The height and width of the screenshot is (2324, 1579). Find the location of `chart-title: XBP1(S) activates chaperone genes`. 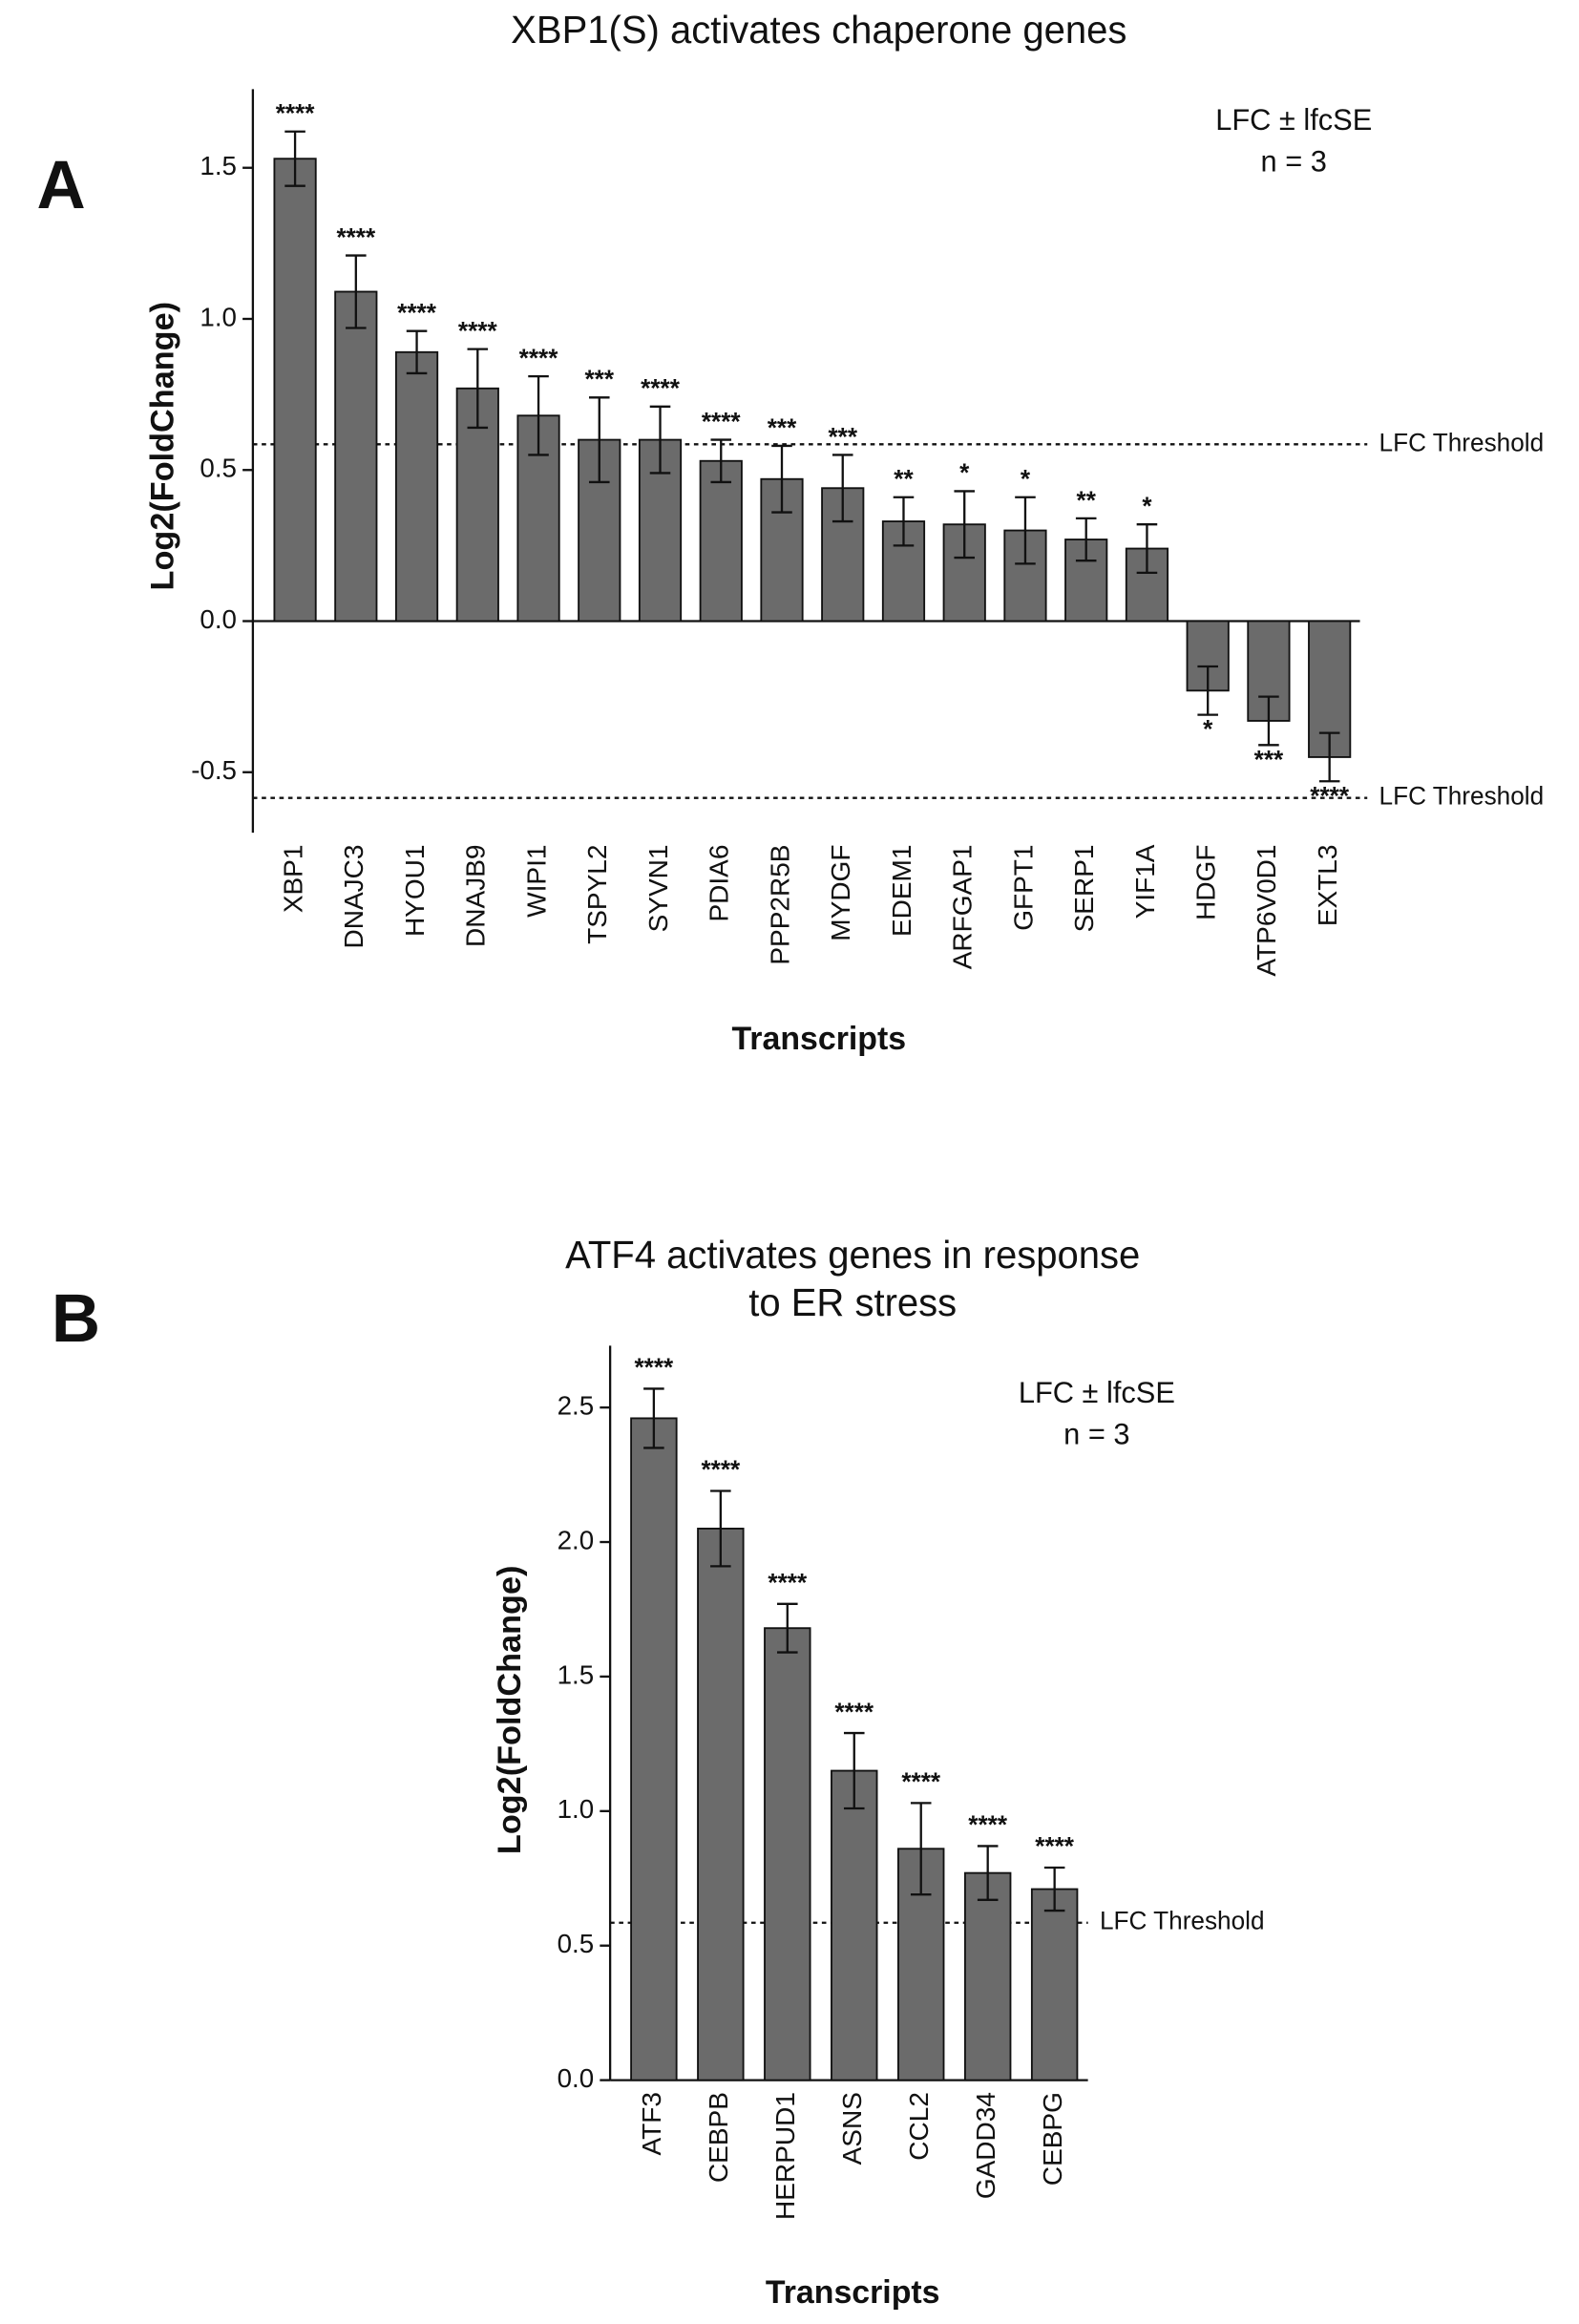

chart-title: XBP1(S) activates chaperone genes is located at coordinates (818, 30).